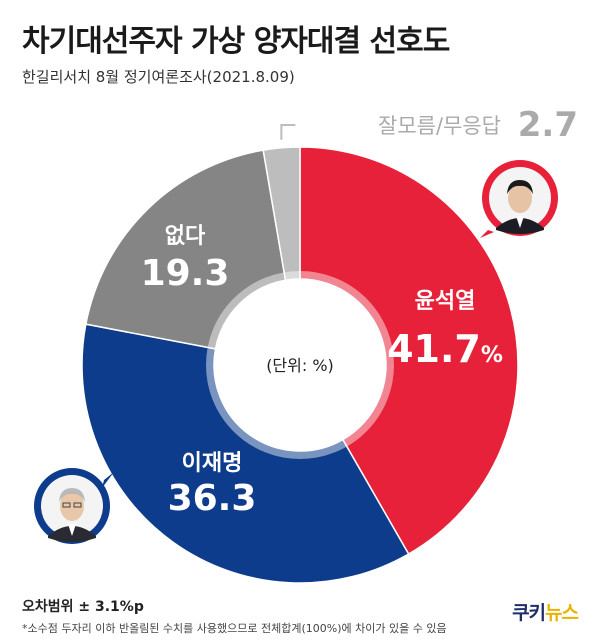  I want to click on page-title: 차기대선주자 가상 양자대결 선호도, so click(236, 41).